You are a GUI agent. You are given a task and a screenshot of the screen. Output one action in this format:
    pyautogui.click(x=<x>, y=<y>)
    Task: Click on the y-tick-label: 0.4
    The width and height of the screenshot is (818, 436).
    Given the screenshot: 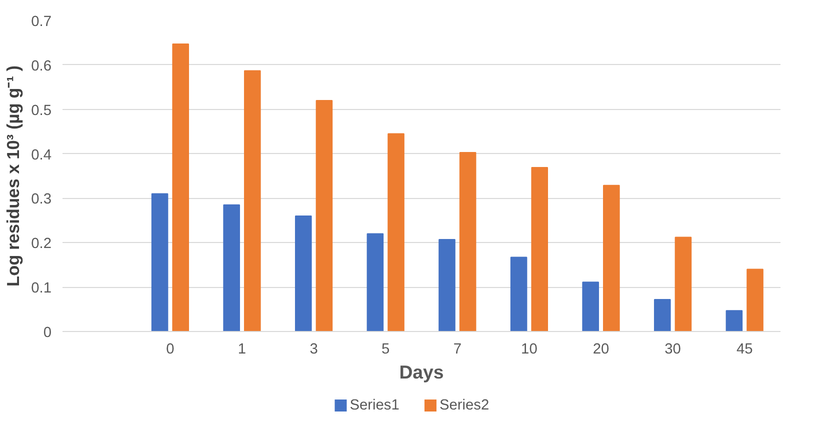 What is the action you would take?
    pyautogui.click(x=41, y=155)
    